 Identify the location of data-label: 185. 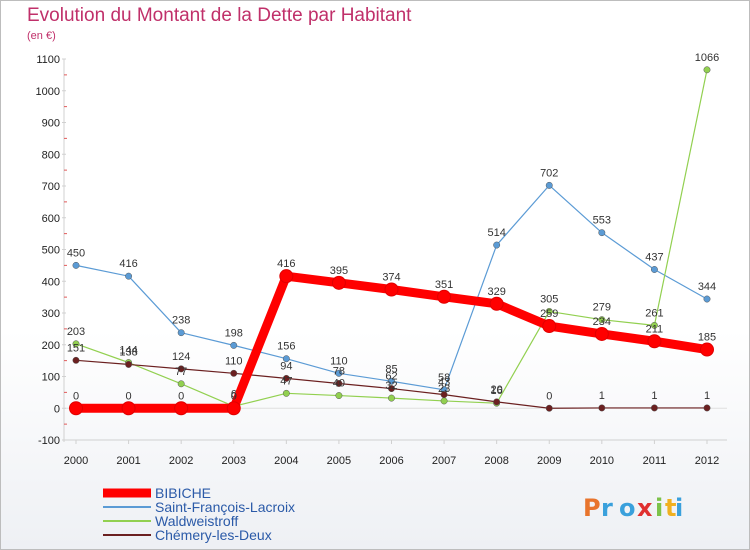
(707, 338).